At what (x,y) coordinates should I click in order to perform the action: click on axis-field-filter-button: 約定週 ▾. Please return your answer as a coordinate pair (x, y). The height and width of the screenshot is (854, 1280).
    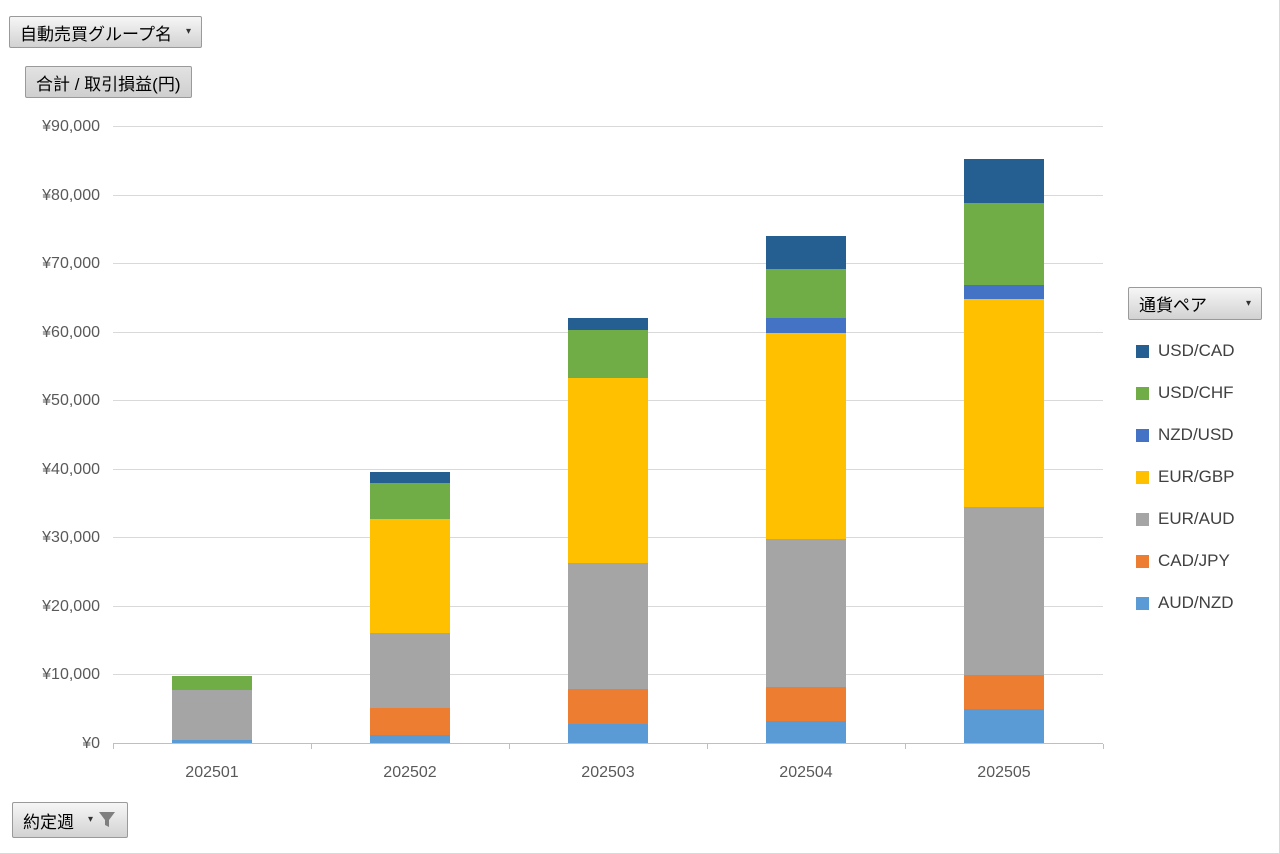
    Looking at the image, I should click on (70, 820).